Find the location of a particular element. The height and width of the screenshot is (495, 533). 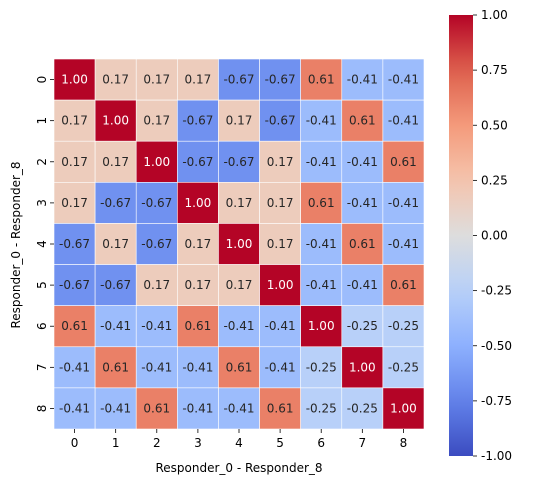

y-tick-label: 5 is located at coordinates (42, 285).